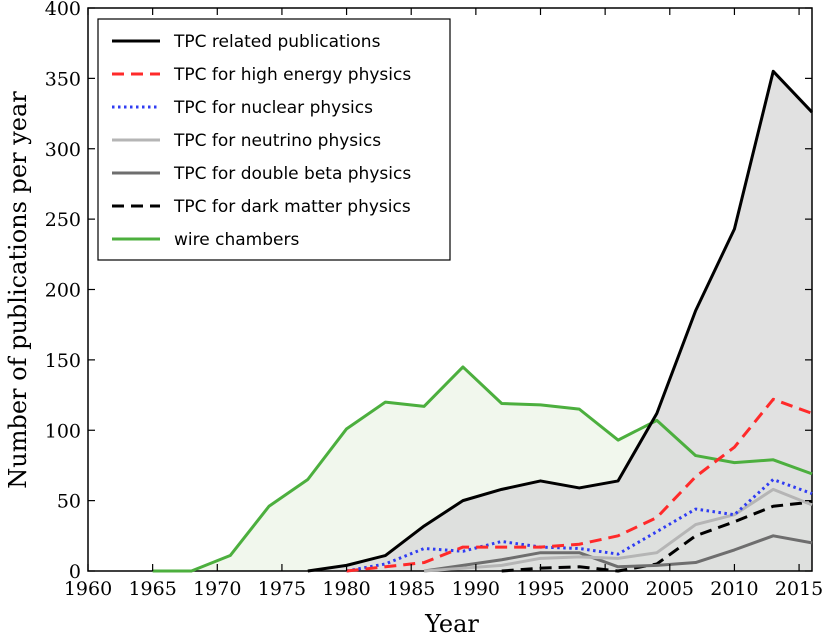  I want to click on y-tick-label: 100, so click(63, 431).